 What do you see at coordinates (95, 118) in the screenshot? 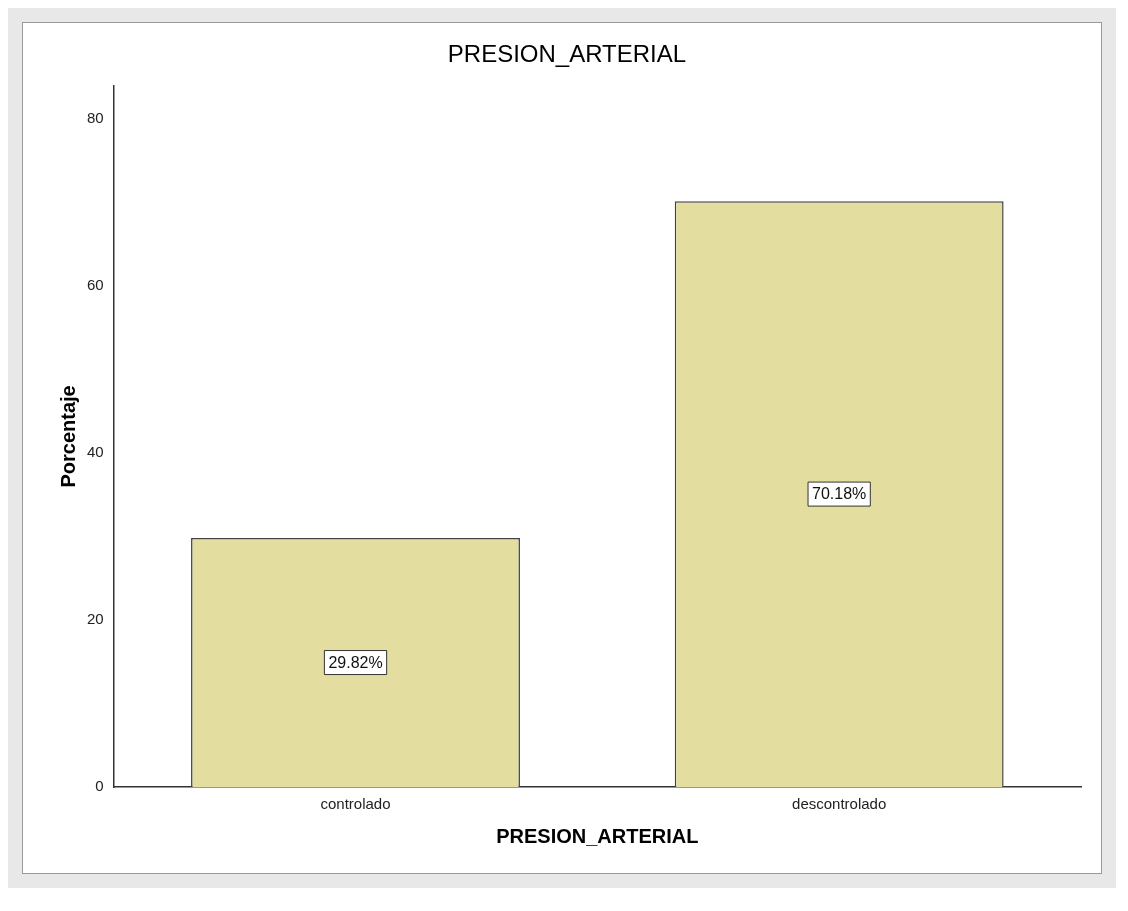
I see `y-tick-label: 80` at bounding box center [95, 118].